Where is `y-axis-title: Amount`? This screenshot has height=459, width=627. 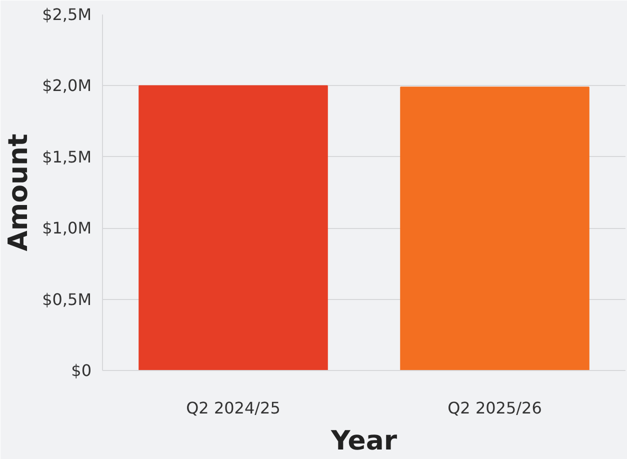 y-axis-title: Amount is located at coordinates (18, 193).